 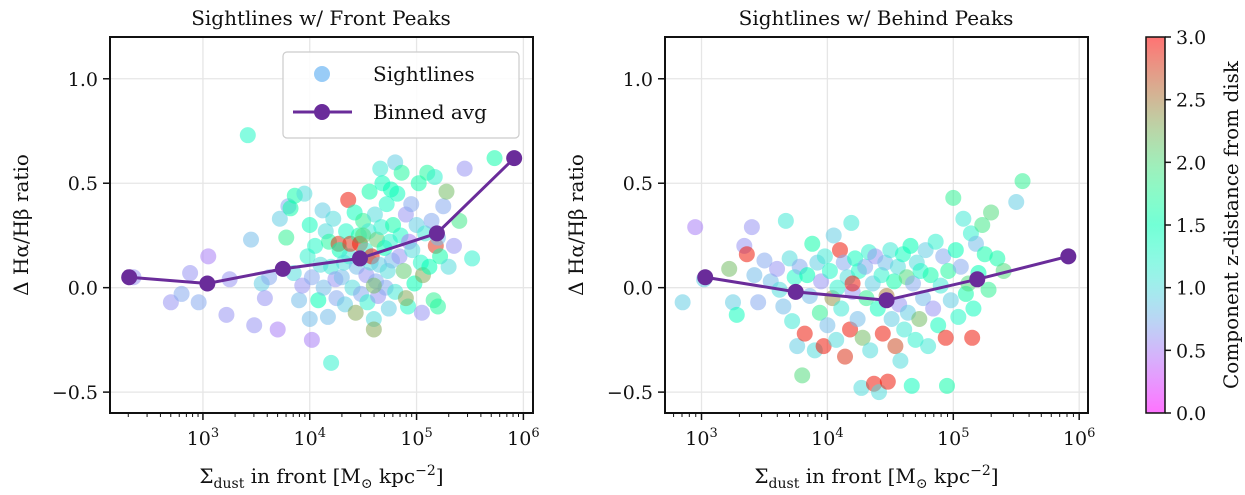 I want to click on tick-exponent: 3, so click(x=215, y=433).